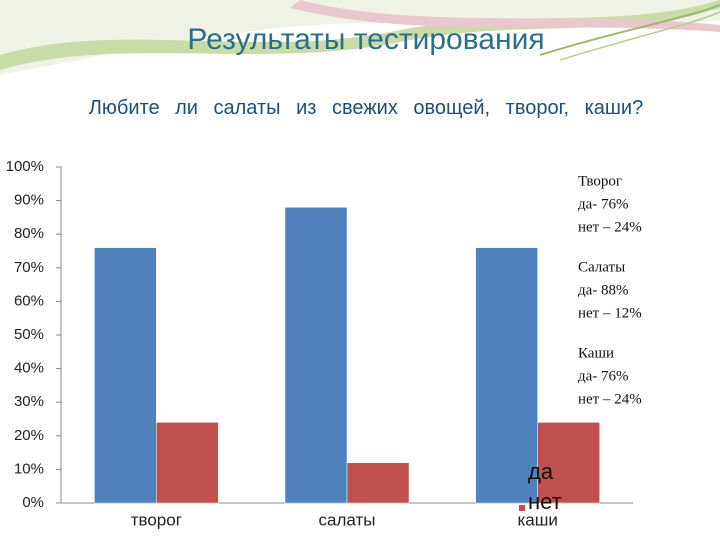 This screenshot has width=720, height=540. What do you see at coordinates (25, 166) in the screenshot?
I see `y-tick-label: 100%` at bounding box center [25, 166].